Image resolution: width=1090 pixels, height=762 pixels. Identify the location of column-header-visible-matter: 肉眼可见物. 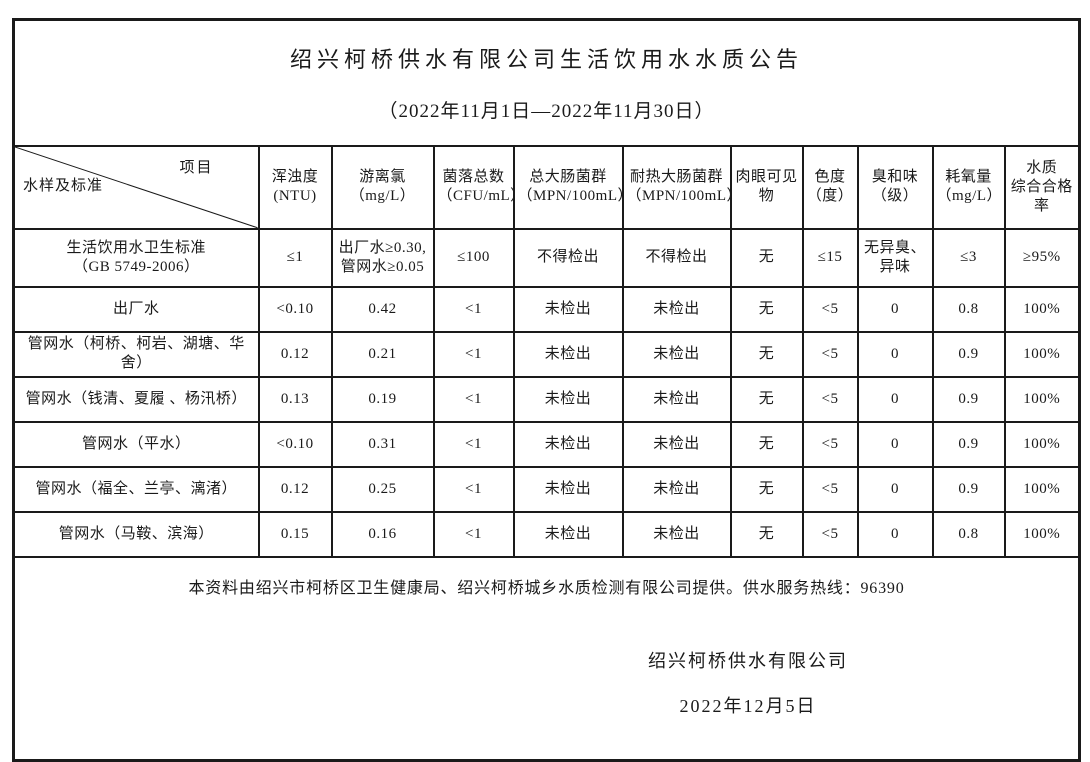
(766, 187).